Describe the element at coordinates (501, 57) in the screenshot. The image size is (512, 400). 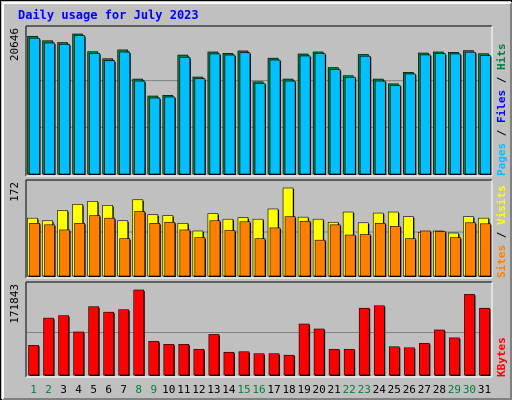
I see `legend-item: Hits` at that location.